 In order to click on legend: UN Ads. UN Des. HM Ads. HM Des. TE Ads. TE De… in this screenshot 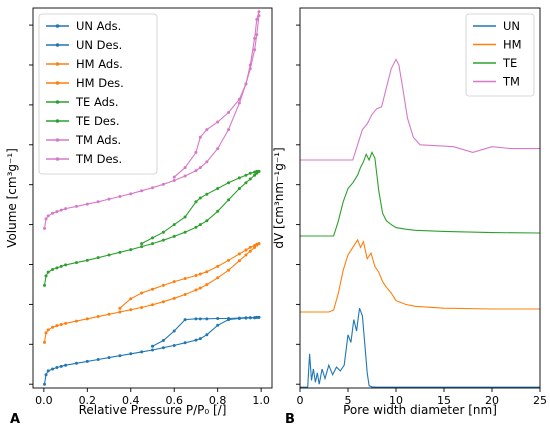, I will do `click(98, 94)`.